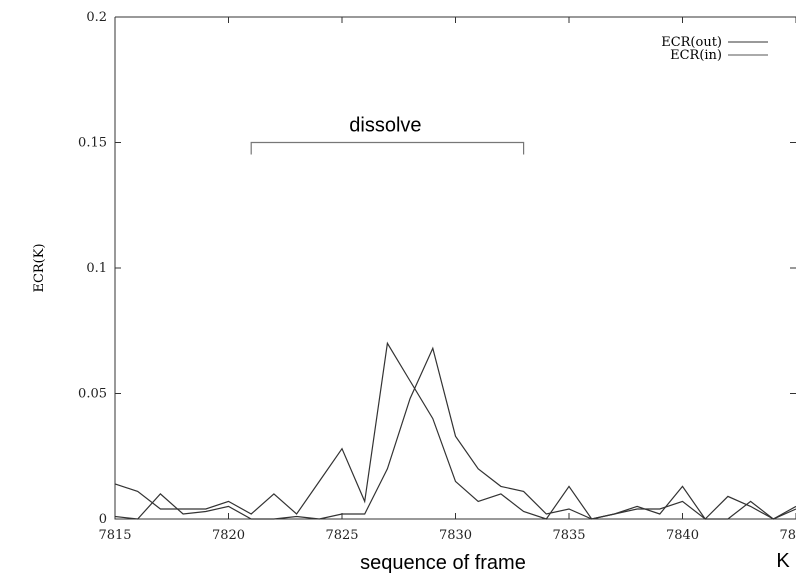 This screenshot has width=796, height=575. What do you see at coordinates (568, 535) in the screenshot?
I see `x-tick-label: 7835` at bounding box center [568, 535].